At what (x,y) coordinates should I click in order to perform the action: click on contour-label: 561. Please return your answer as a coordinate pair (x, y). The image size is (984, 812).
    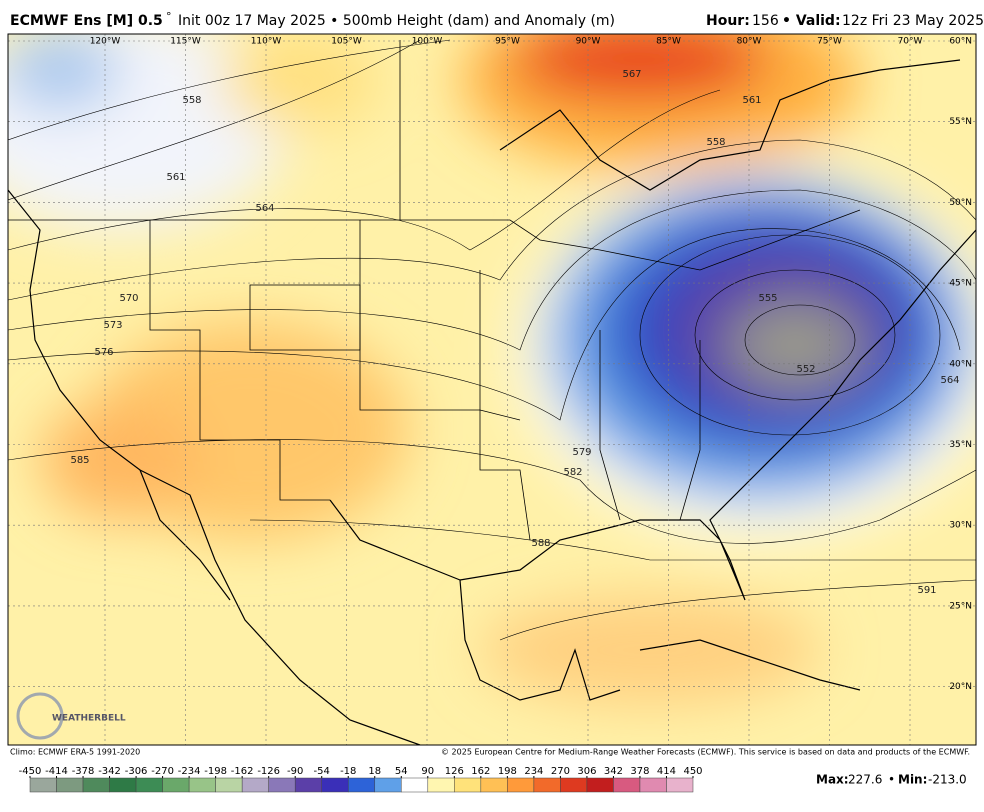
    Looking at the image, I should click on (751, 100).